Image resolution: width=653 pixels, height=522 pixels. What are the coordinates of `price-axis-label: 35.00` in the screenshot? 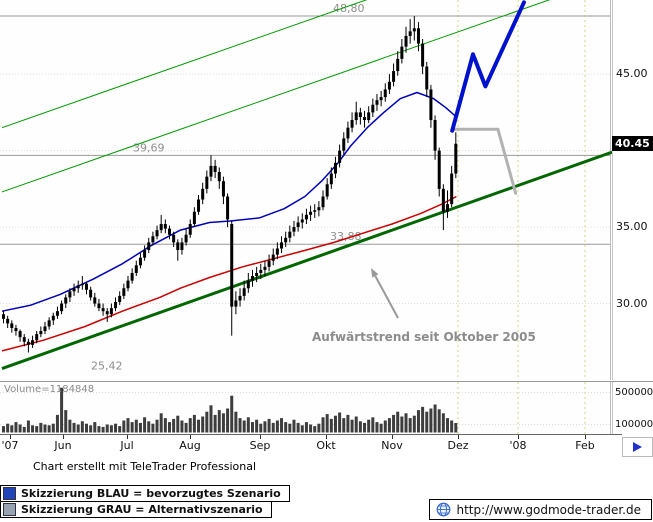 It's located at (632, 227).